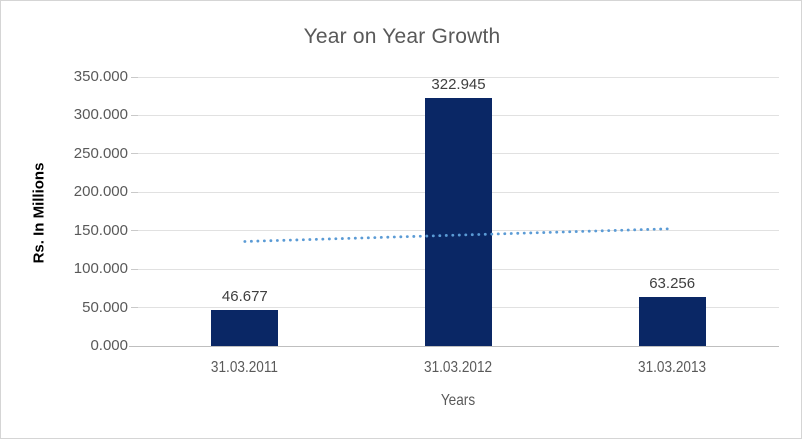 The width and height of the screenshot is (802, 439). What do you see at coordinates (109, 345) in the screenshot?
I see `y-axis-tick-label: 0.000` at bounding box center [109, 345].